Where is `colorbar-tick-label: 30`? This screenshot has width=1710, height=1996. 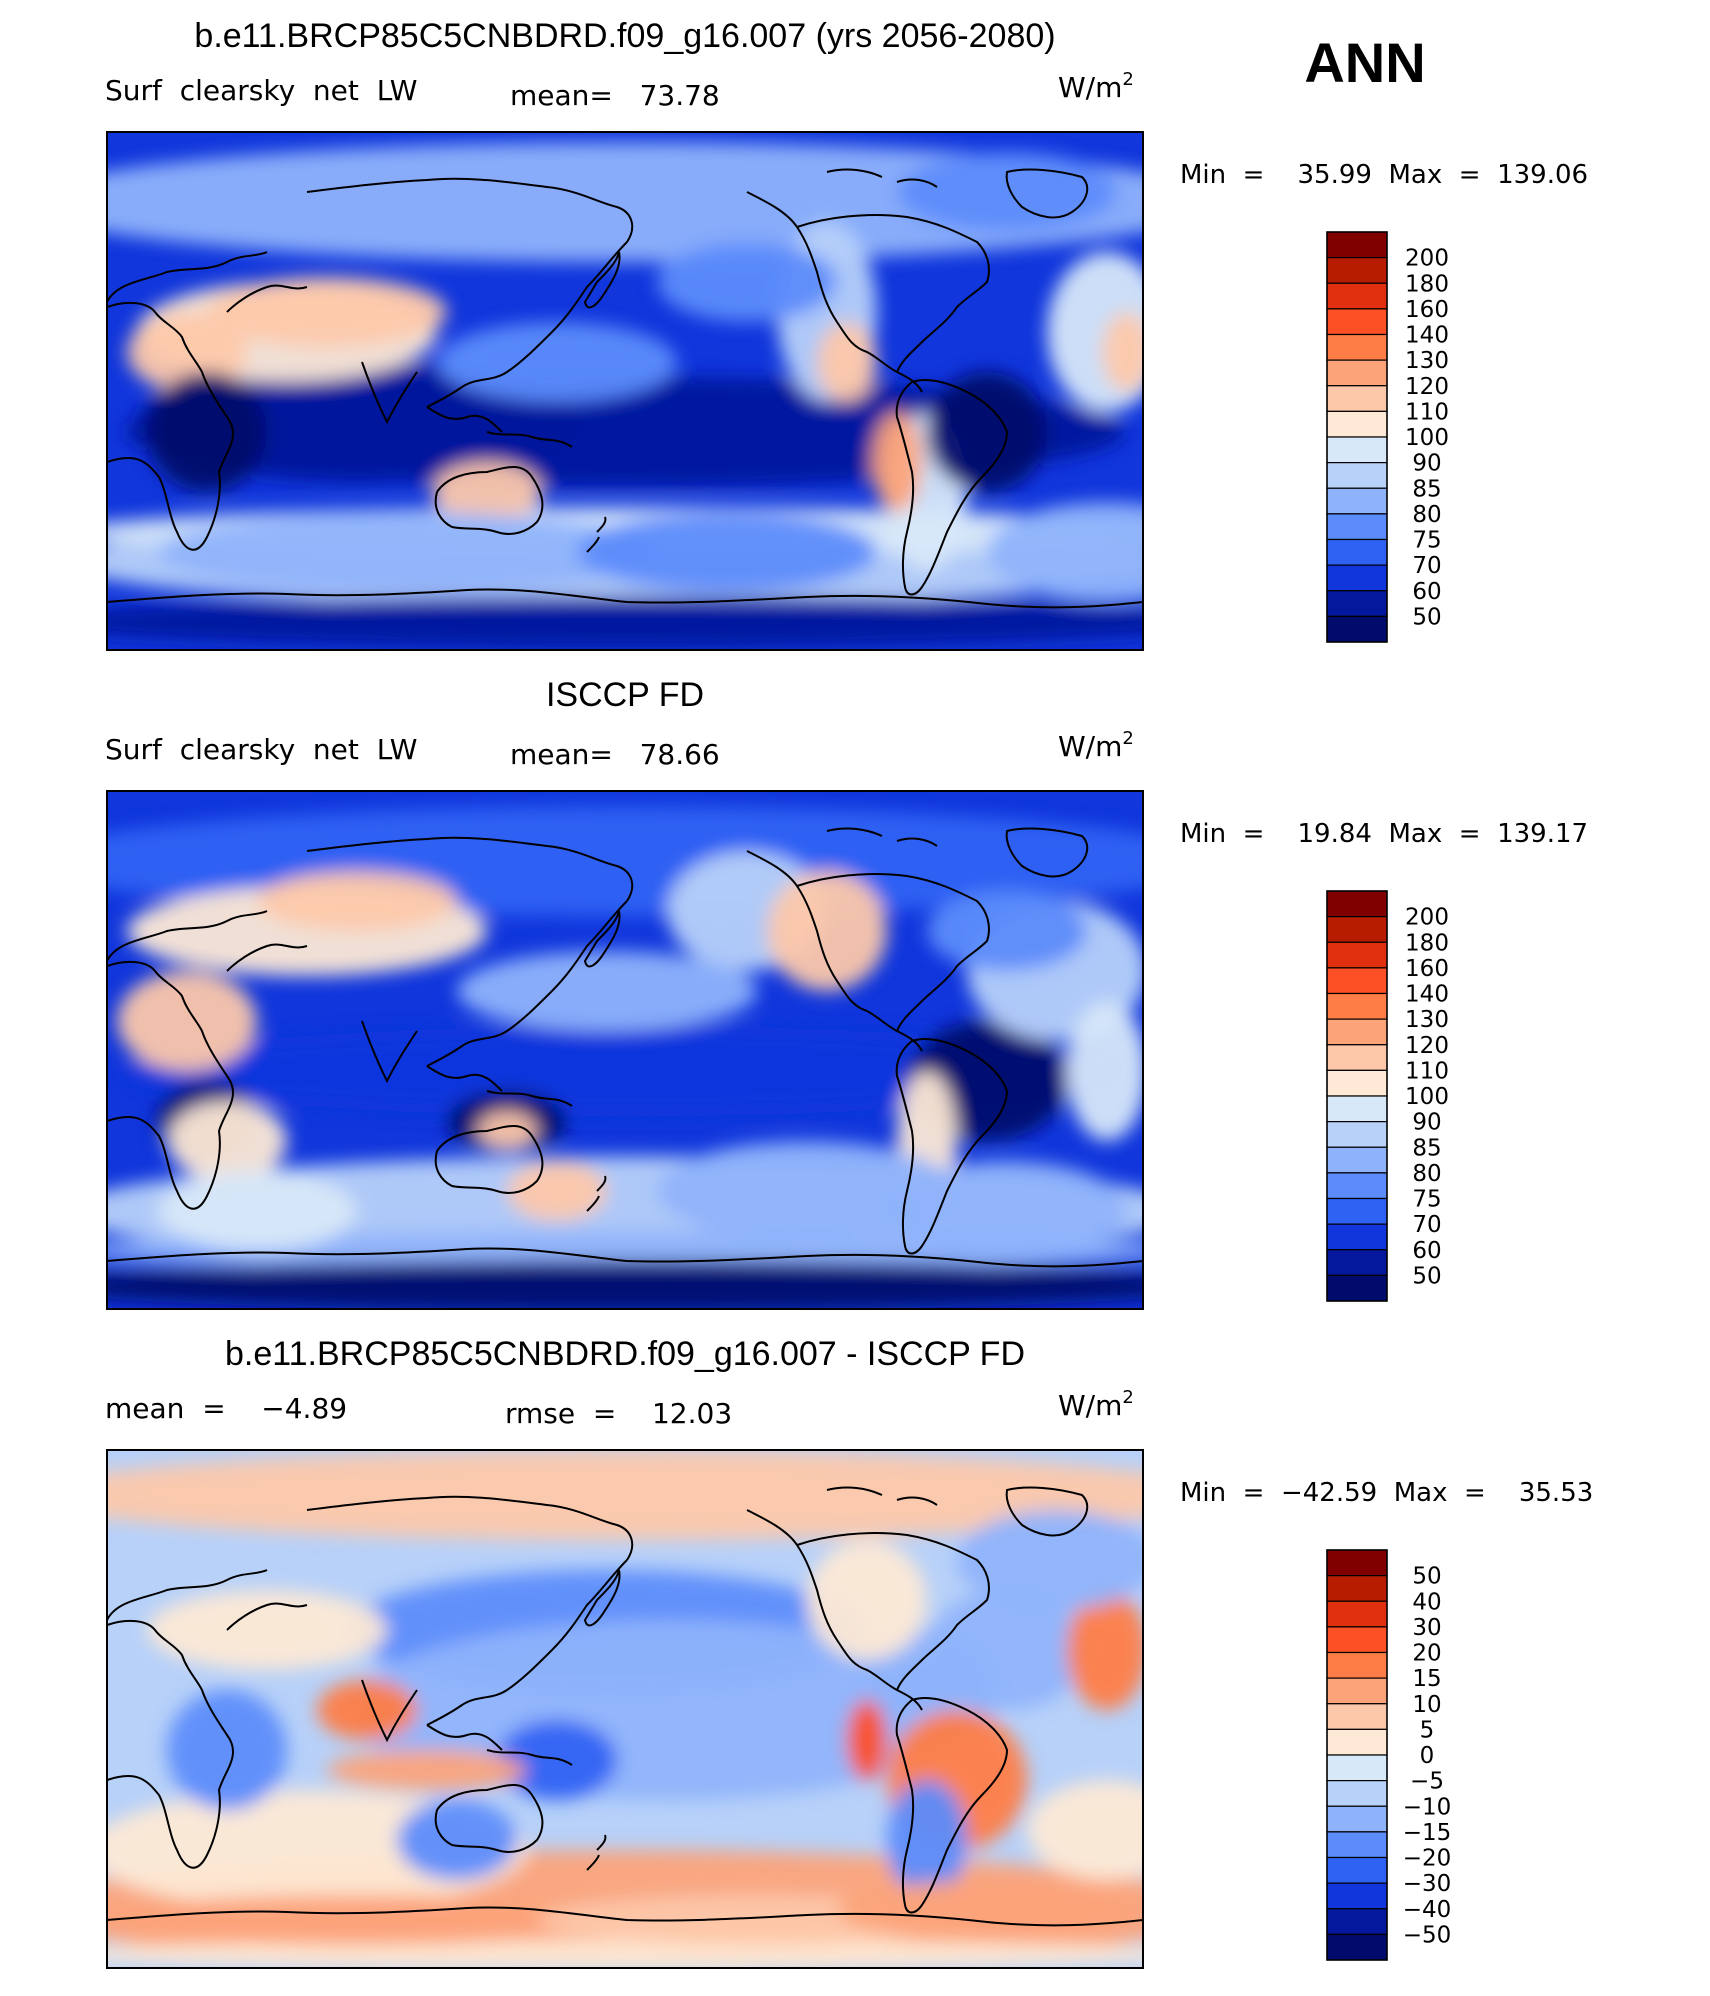 colorbar-tick-label: 30 is located at coordinates (1426, 1628).